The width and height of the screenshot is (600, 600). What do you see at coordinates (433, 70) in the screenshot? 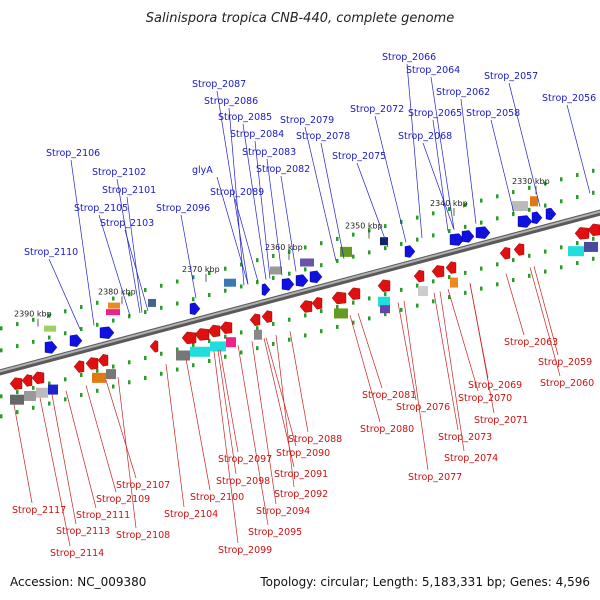
I see `gene-label-plus: Strop_2064` at bounding box center [433, 70].